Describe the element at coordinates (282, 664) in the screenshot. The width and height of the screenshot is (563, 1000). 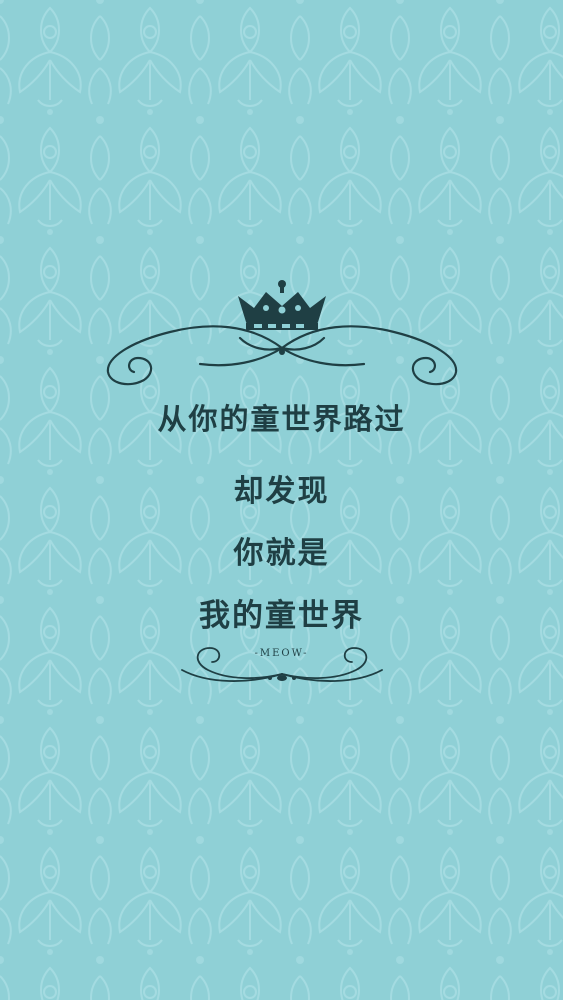
I see `bottom-scroll-flourish` at that location.